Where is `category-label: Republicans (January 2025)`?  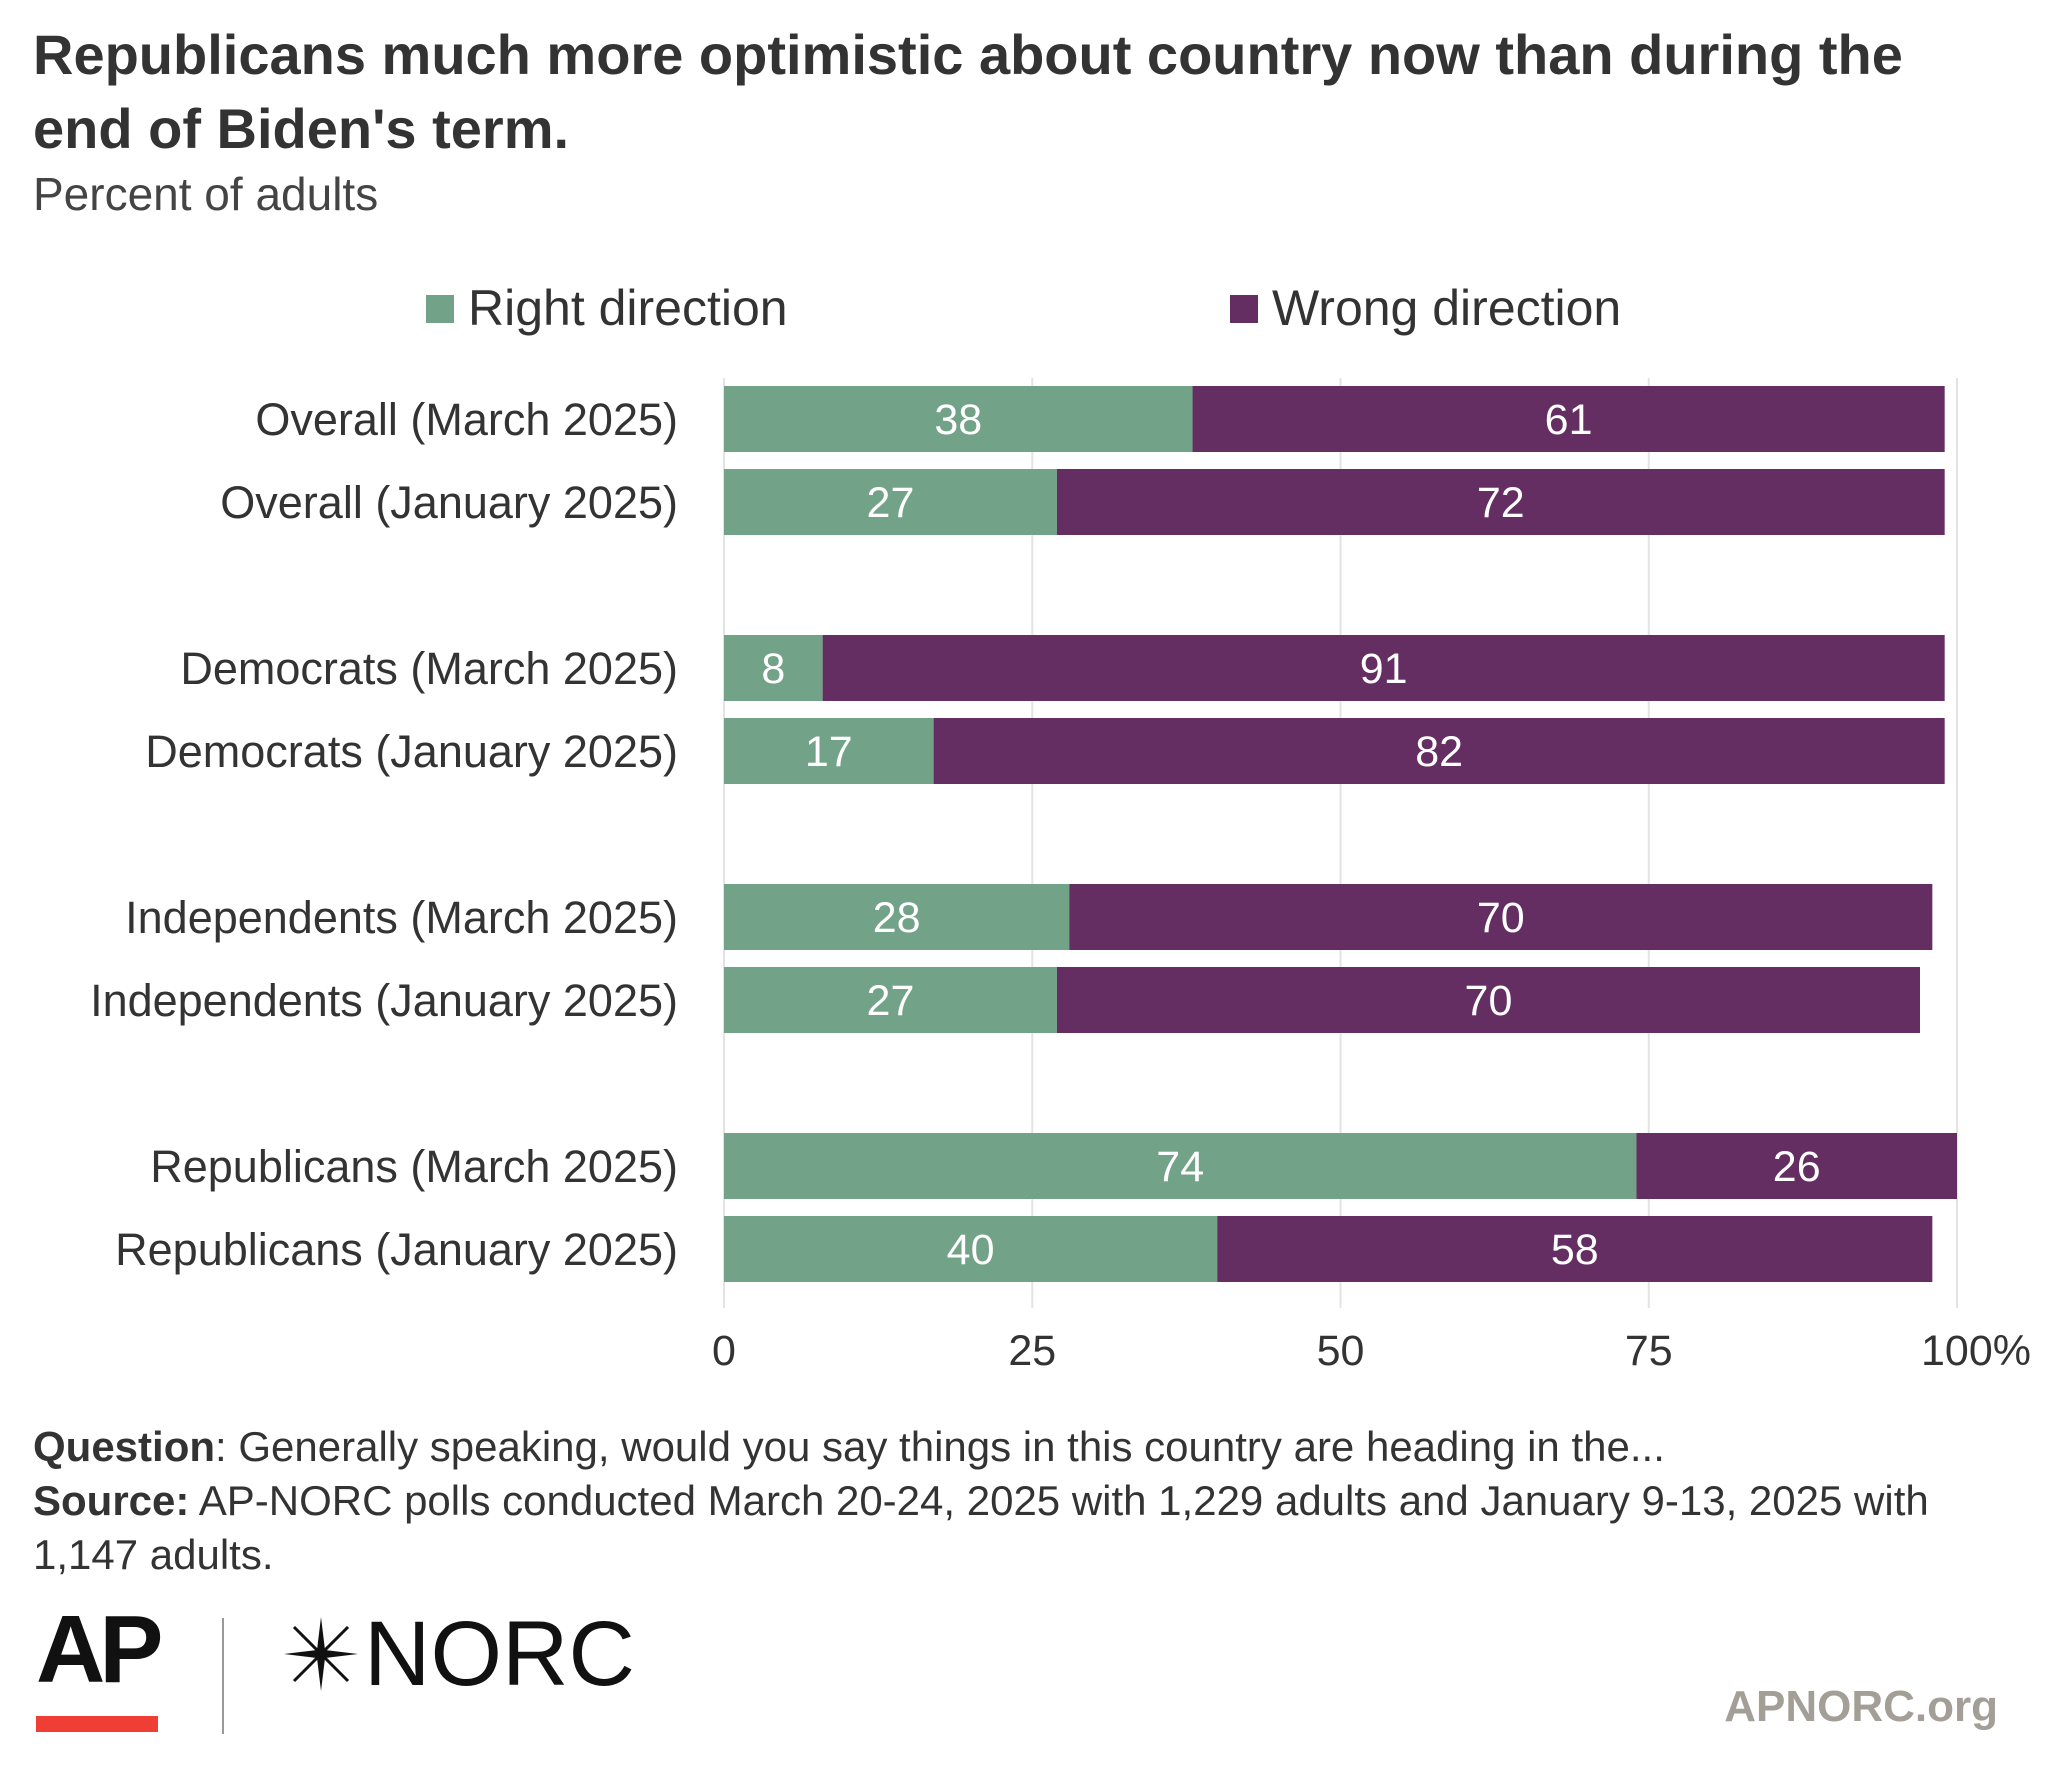
category-label: Republicans (January 2025) is located at coordinates (396, 1249).